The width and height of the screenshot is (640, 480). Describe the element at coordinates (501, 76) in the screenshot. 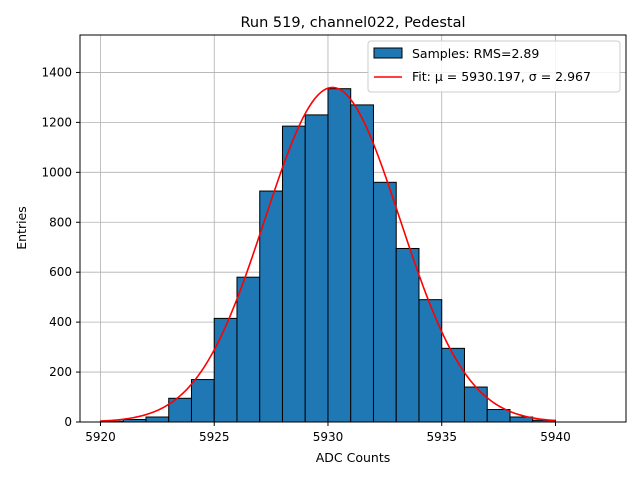

I see `legend-label-fit: Fit: μ = 5930.197, σ = 2.967` at that location.